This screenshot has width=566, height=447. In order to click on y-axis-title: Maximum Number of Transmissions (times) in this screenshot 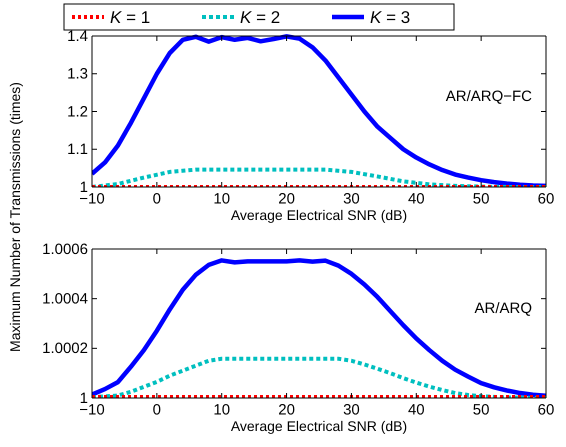, I will do `click(15, 217)`.